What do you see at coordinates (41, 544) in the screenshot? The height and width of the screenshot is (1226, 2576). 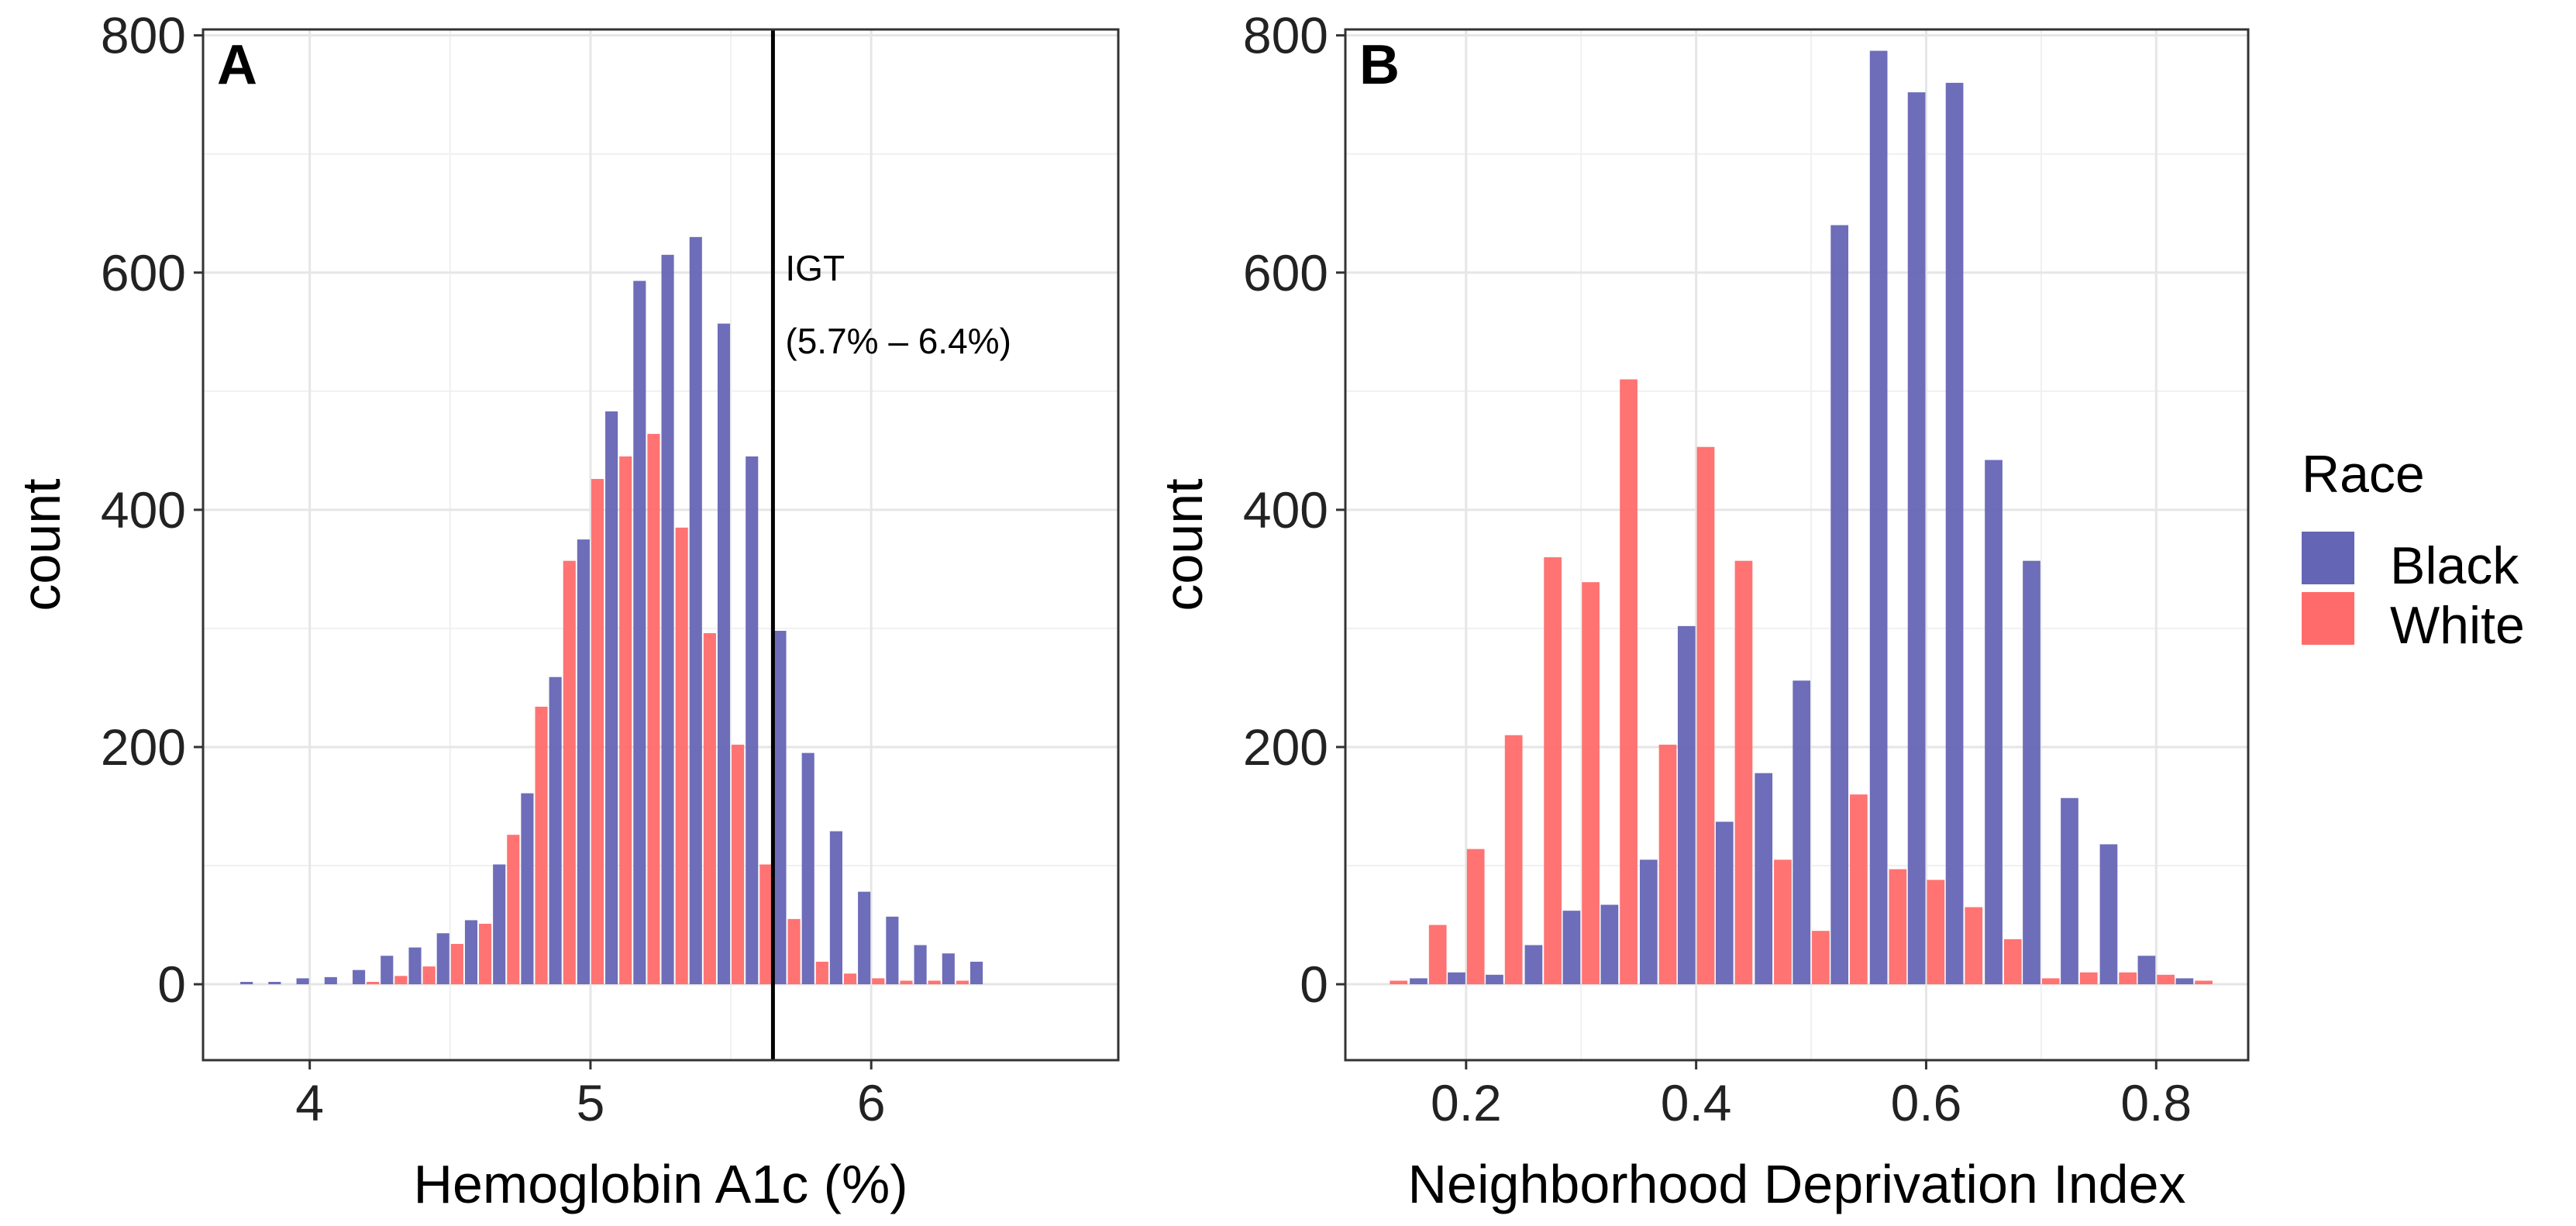 I see `panel-a-y-axis-title: count` at bounding box center [41, 544].